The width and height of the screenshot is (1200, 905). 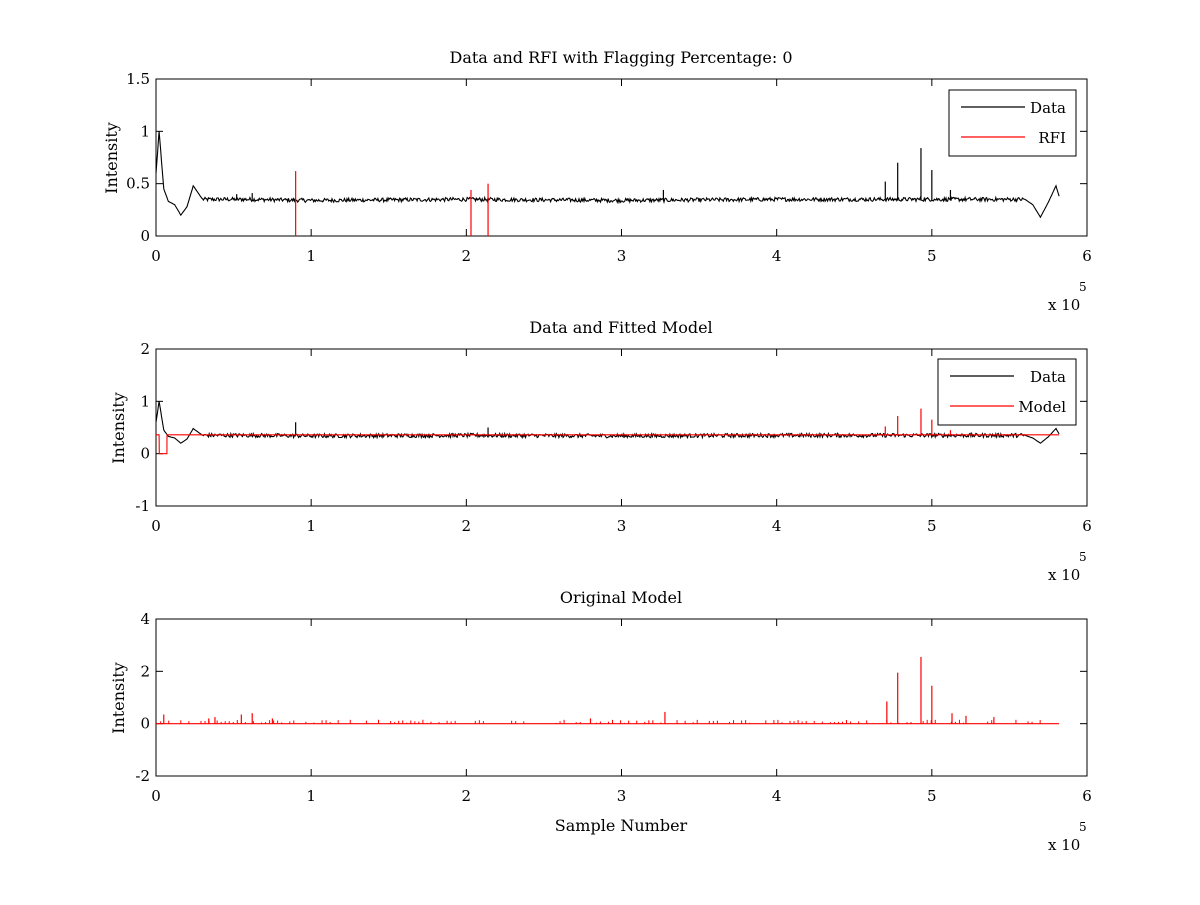 I want to click on y-tick-label: -1, so click(x=142, y=506).